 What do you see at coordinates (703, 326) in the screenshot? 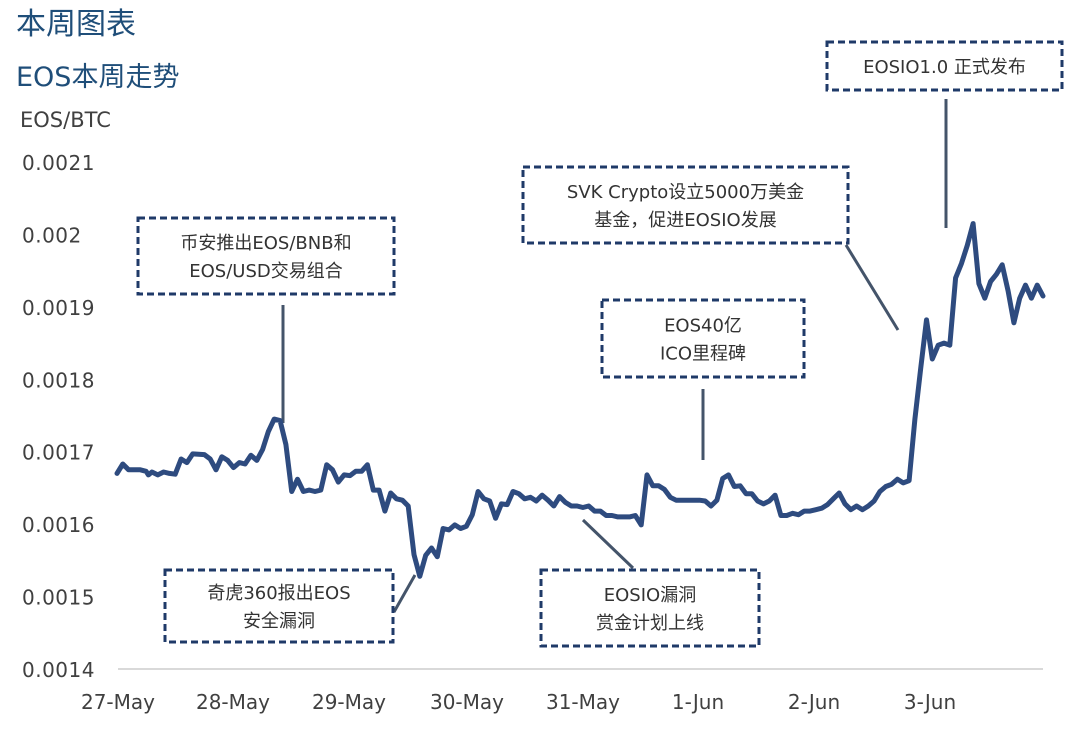
I see `annotation-text: EOS40亿` at bounding box center [703, 326].